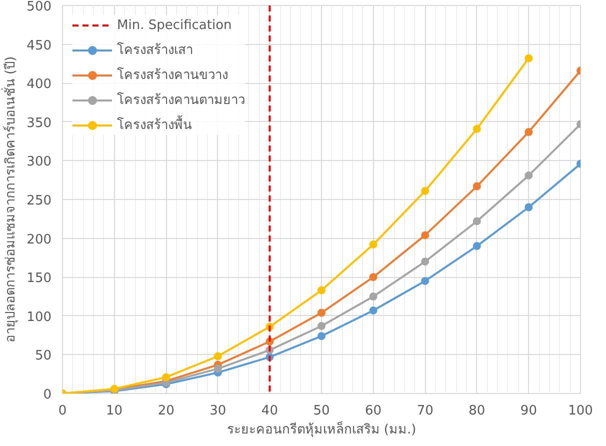 The height and width of the screenshot is (446, 606). Describe the element at coordinates (174, 25) in the screenshot. I see `ref-line-label: Min. Specification` at that location.